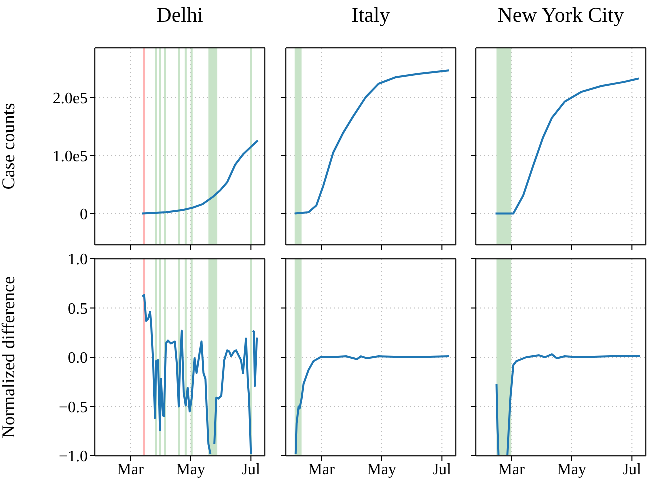  Describe the element at coordinates (70, 99) in the screenshot. I see `y-tick-label: 2.0e5` at that location.